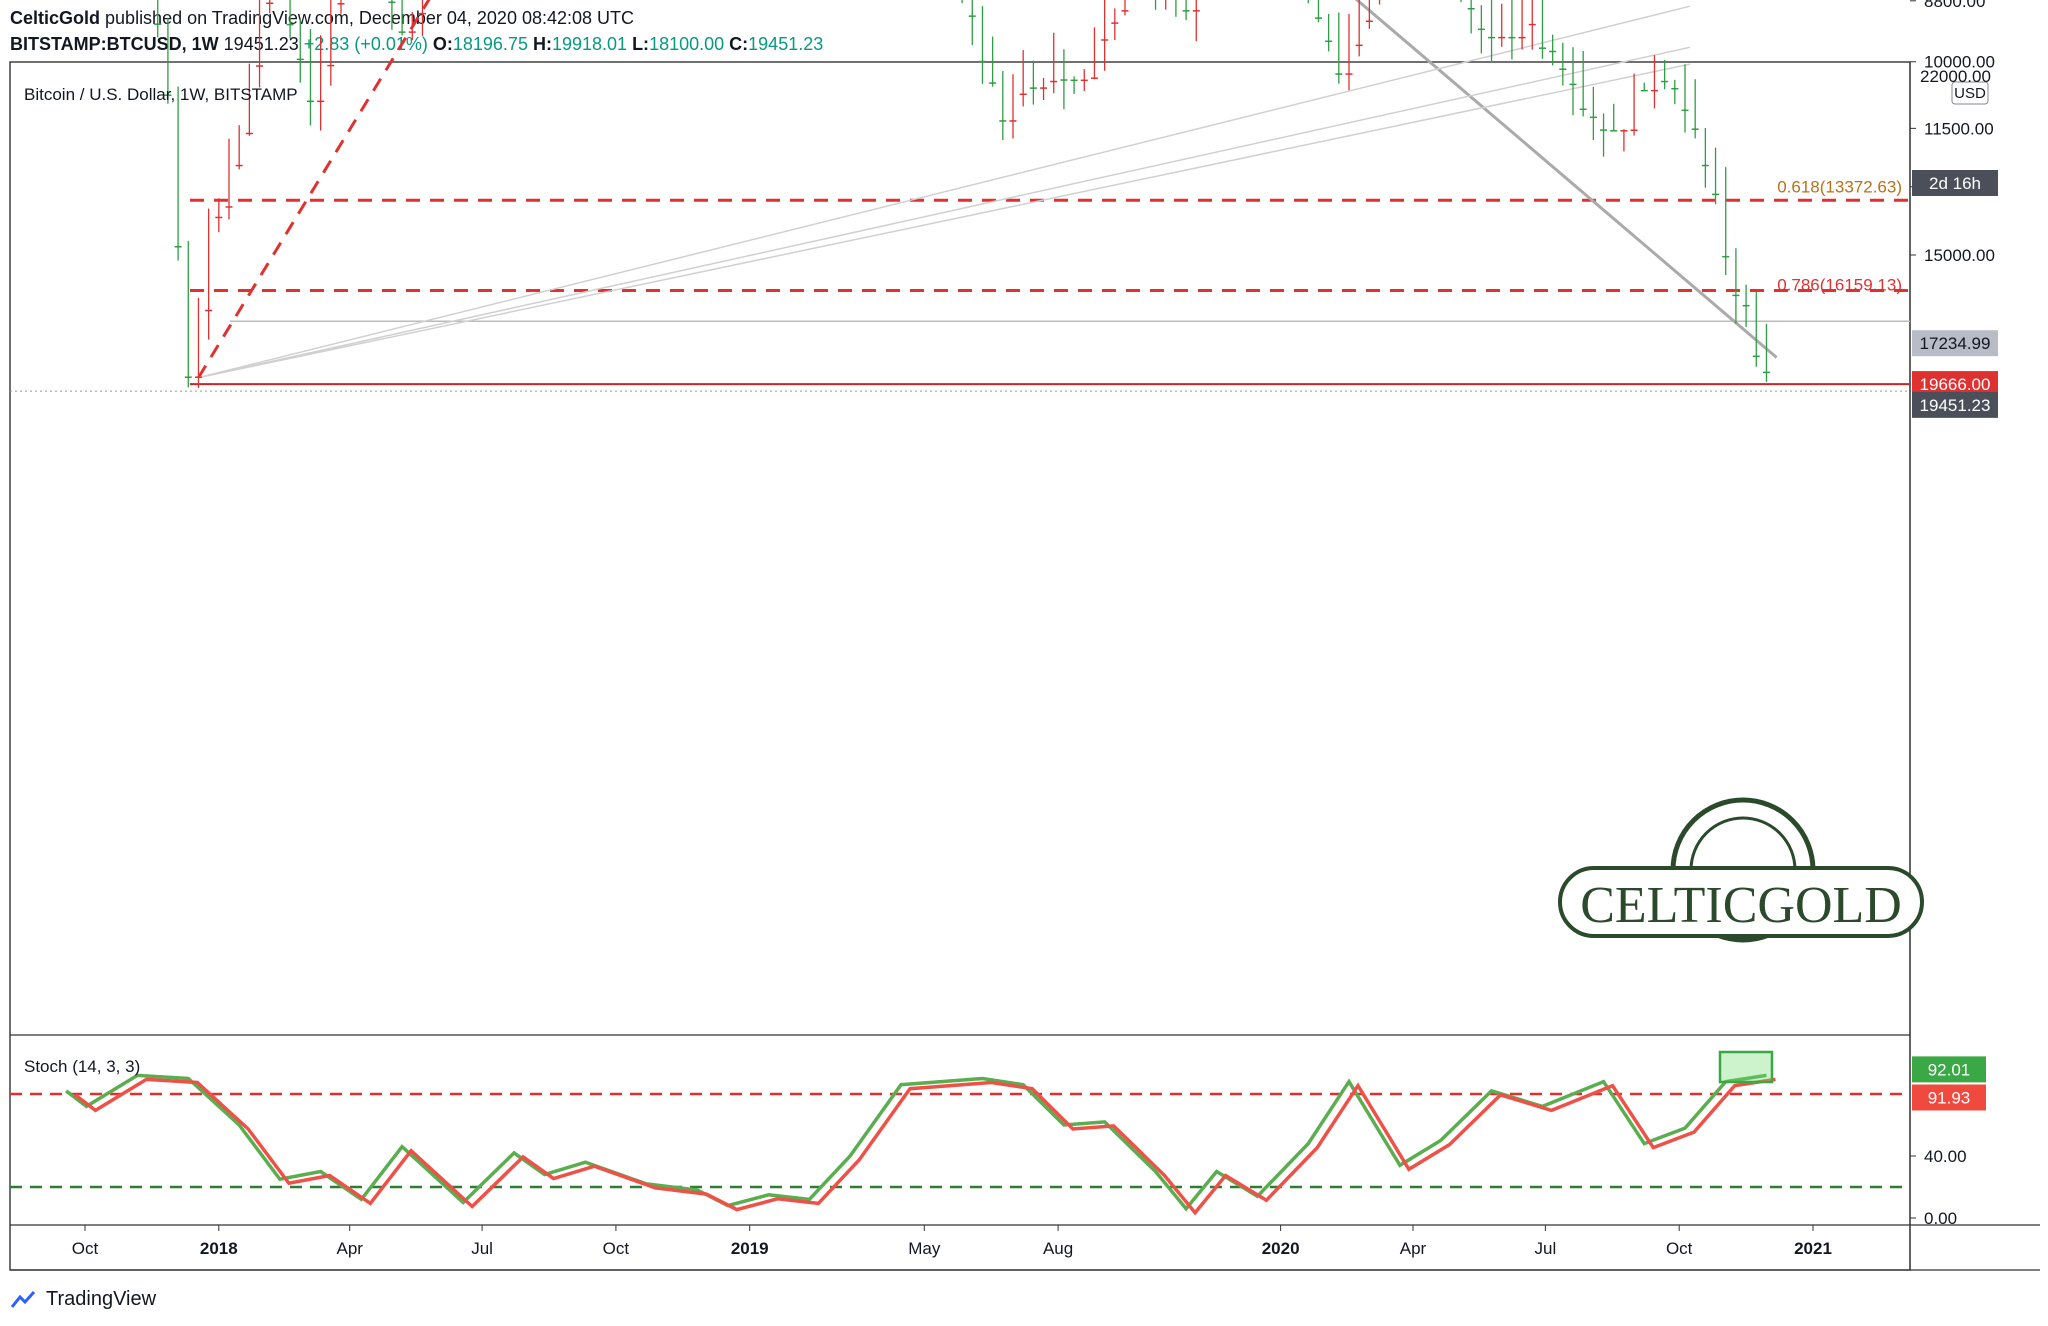 The image size is (2048, 1326). Describe the element at coordinates (55, 18) in the screenshot. I see `publisher-name: CelticGold` at that location.